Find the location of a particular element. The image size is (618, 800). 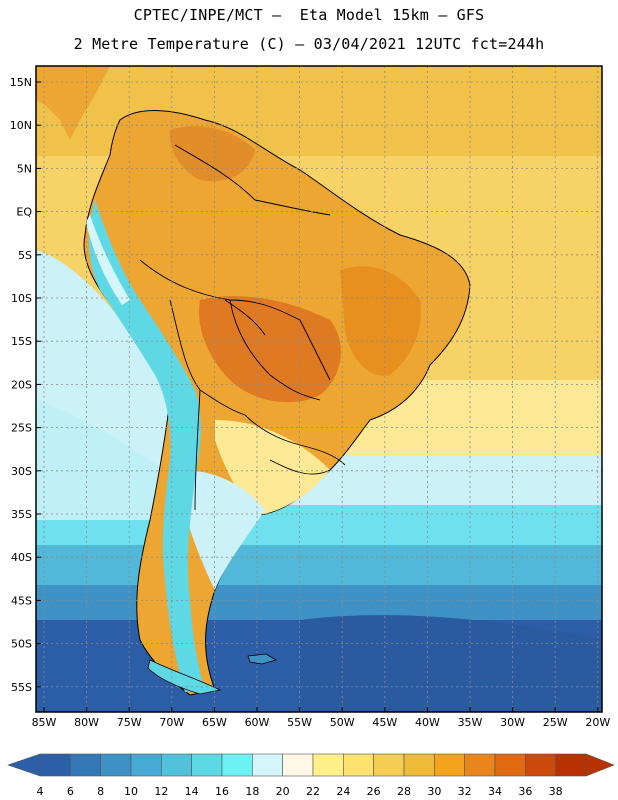

andes-ridge is located at coordinates (146, 446).